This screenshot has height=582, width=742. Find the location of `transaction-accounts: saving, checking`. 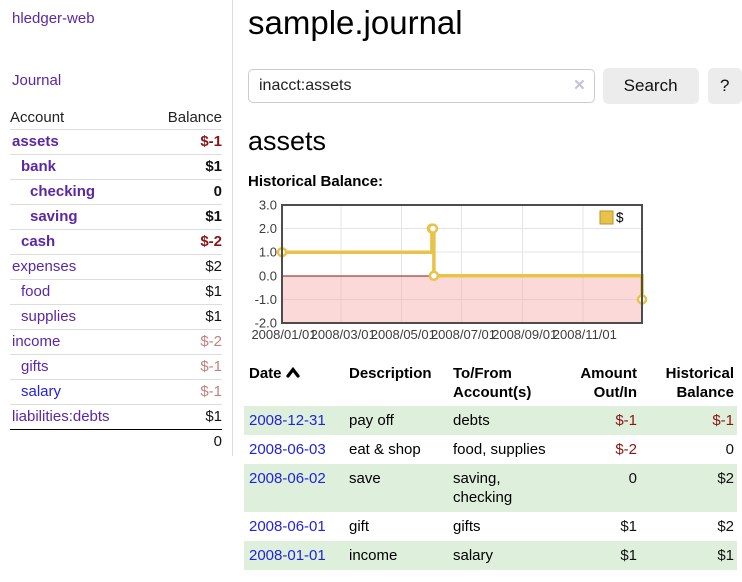

transaction-accounts: saving, checking is located at coordinates (483, 487).